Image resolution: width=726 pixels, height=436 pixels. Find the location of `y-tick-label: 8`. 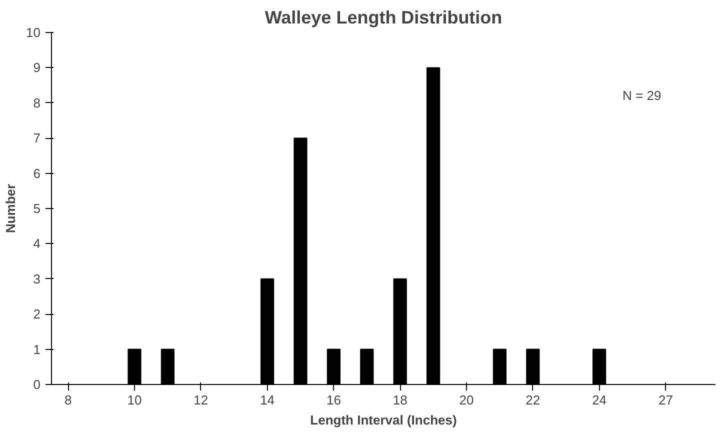

y-tick-label: 8 is located at coordinates (37, 102).